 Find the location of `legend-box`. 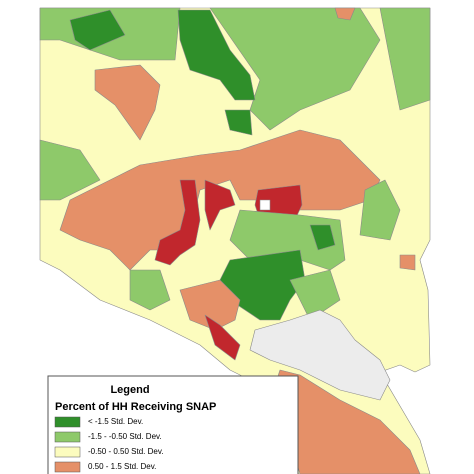

legend-box is located at coordinates (173, 424).